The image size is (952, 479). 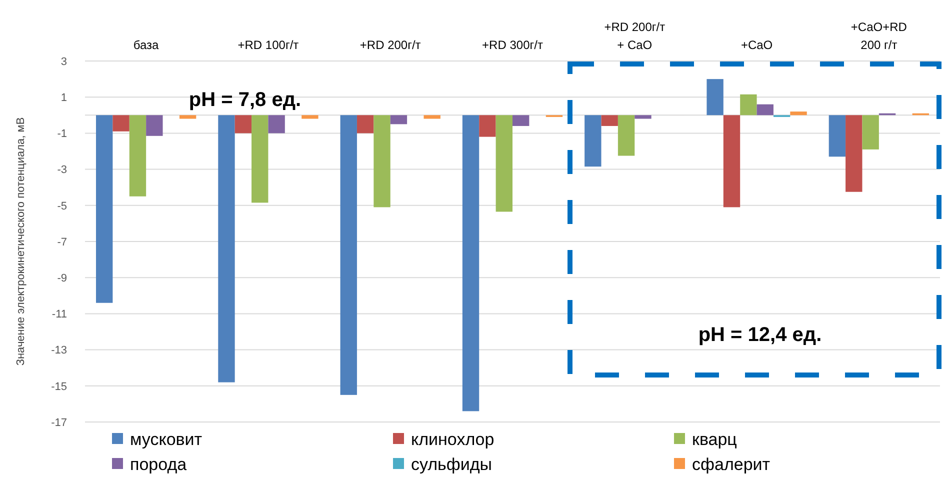 What do you see at coordinates (59, 422) in the screenshot?
I see `y-tick-label: -17` at bounding box center [59, 422].